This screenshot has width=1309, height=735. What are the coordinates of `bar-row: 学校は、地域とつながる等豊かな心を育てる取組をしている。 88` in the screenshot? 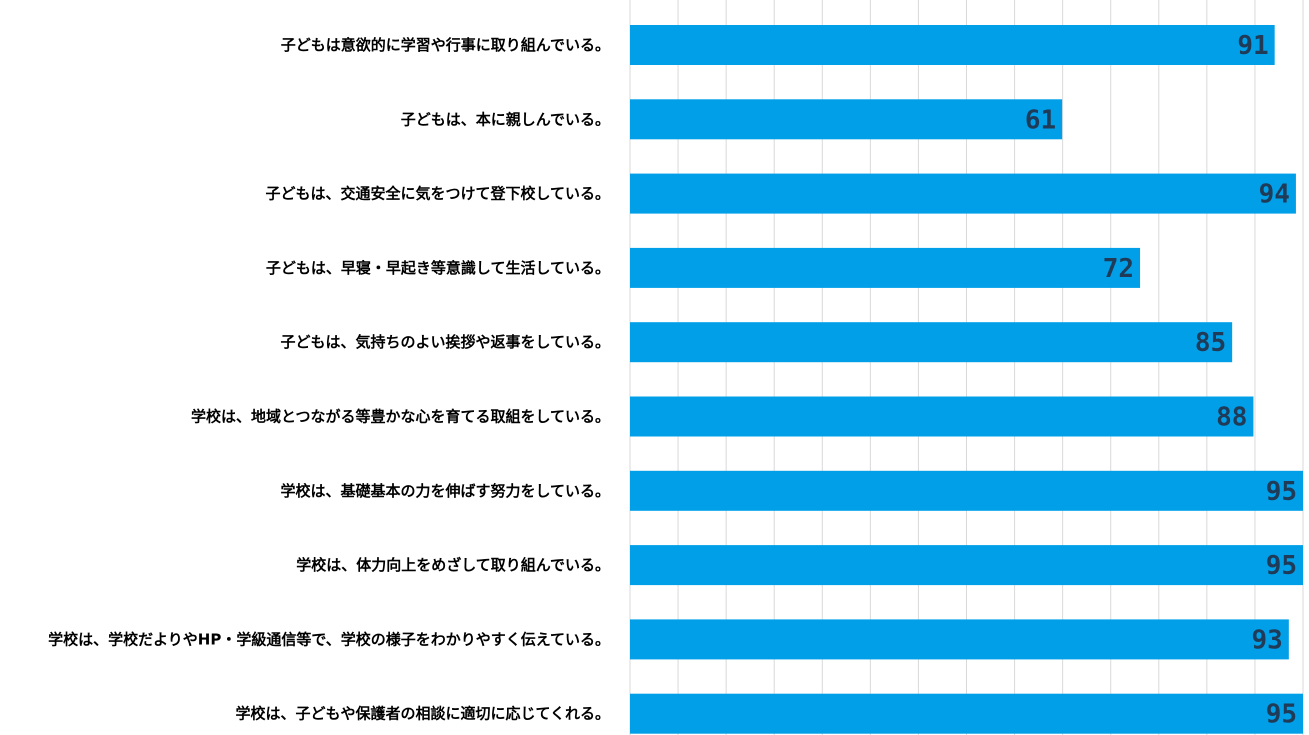 It's located at (722, 416).